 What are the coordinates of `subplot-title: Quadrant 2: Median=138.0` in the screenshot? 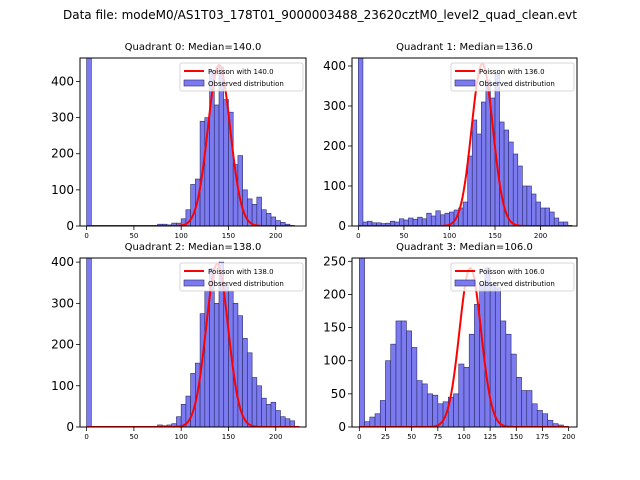 It's located at (193, 247).